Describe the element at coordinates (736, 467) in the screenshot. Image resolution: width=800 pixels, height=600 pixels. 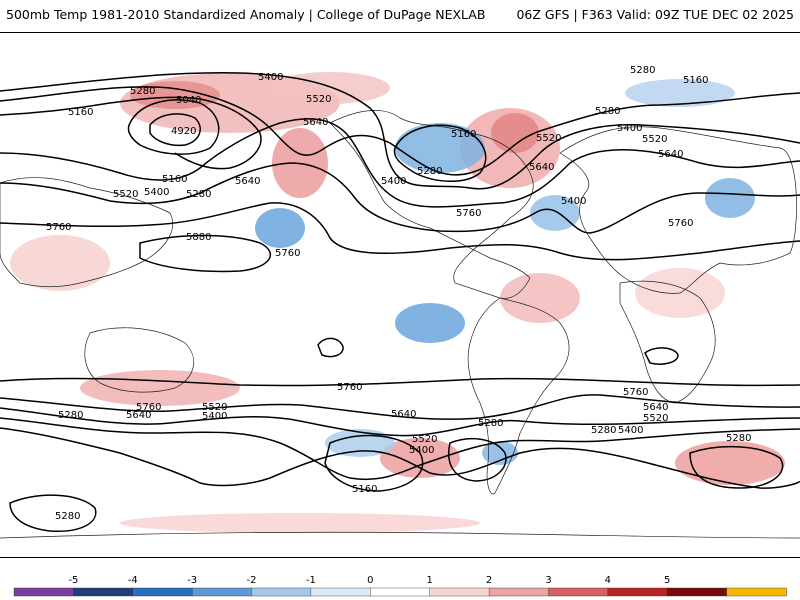
I see `contour-5280-satl-low` at that location.